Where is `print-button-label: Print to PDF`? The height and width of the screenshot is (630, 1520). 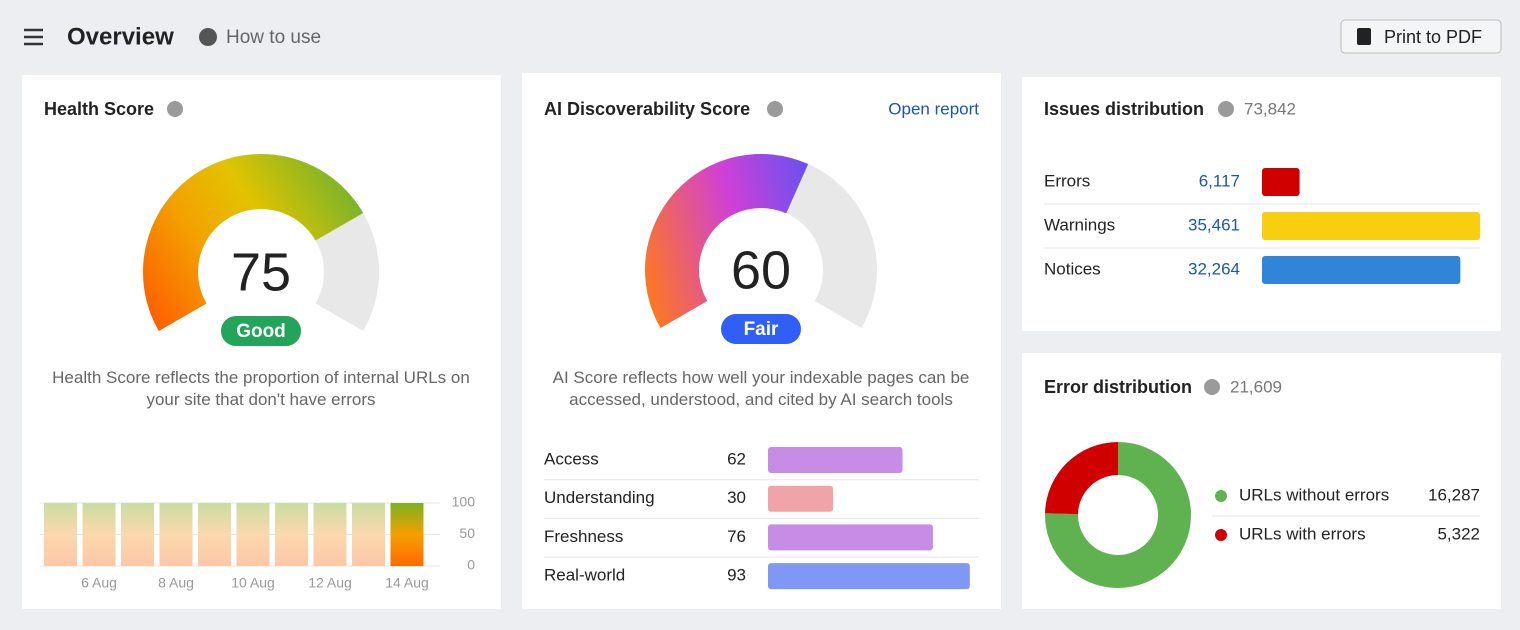 print-button-label: Print to PDF is located at coordinates (1433, 37).